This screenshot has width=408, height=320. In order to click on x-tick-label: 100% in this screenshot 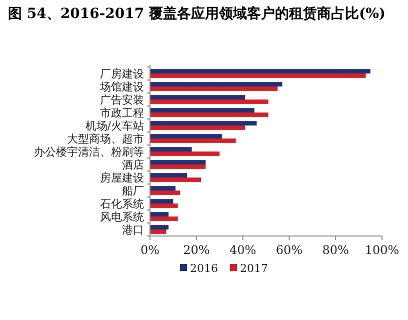, I will do `click(382, 250)`.